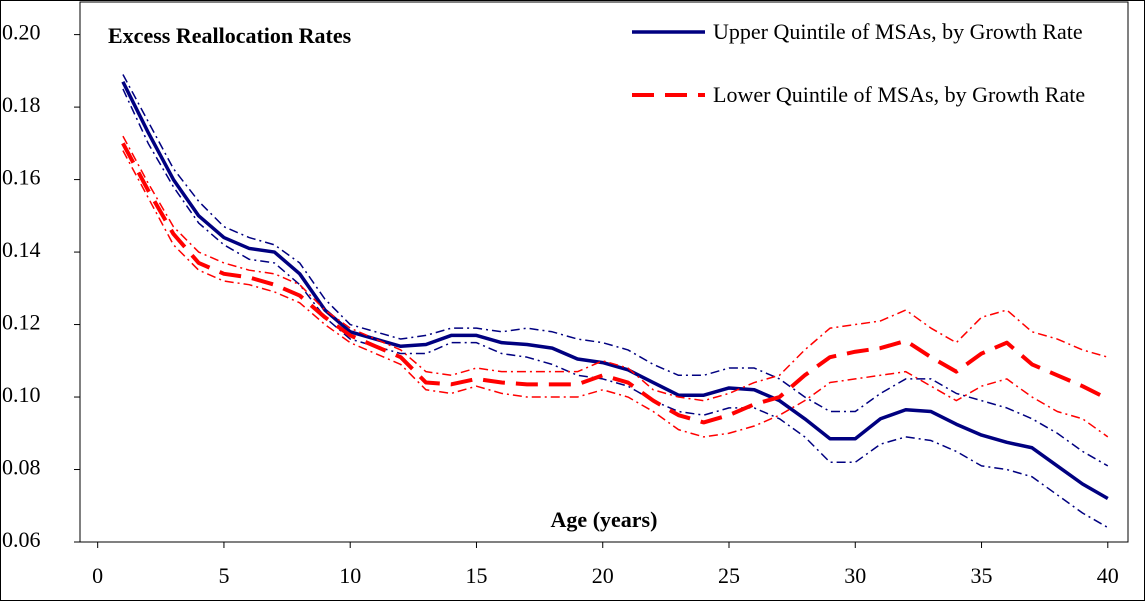 The image size is (1145, 601). What do you see at coordinates (898, 31) in the screenshot?
I see `legend-label: Upper Quintile of MSAs, by Growth Rate` at bounding box center [898, 31].